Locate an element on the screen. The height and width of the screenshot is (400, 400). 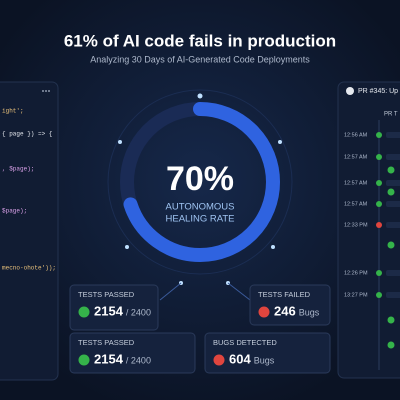
pr-time: 12:56 AM is located at coordinates (356, 135).